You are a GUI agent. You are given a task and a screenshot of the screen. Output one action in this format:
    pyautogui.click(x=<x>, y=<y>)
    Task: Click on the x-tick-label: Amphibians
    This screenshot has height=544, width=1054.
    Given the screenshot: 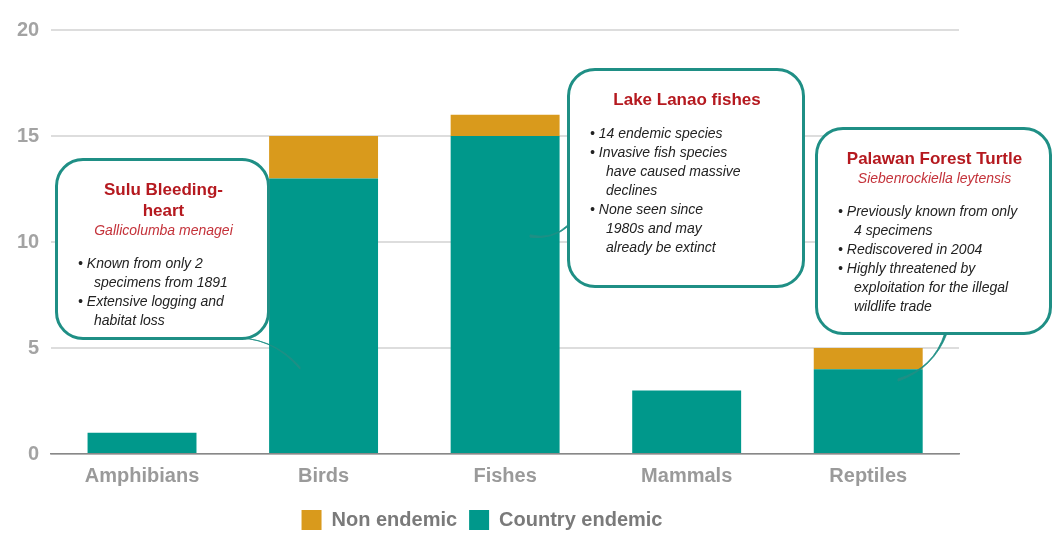 What is the action you would take?
    pyautogui.click(x=142, y=474)
    